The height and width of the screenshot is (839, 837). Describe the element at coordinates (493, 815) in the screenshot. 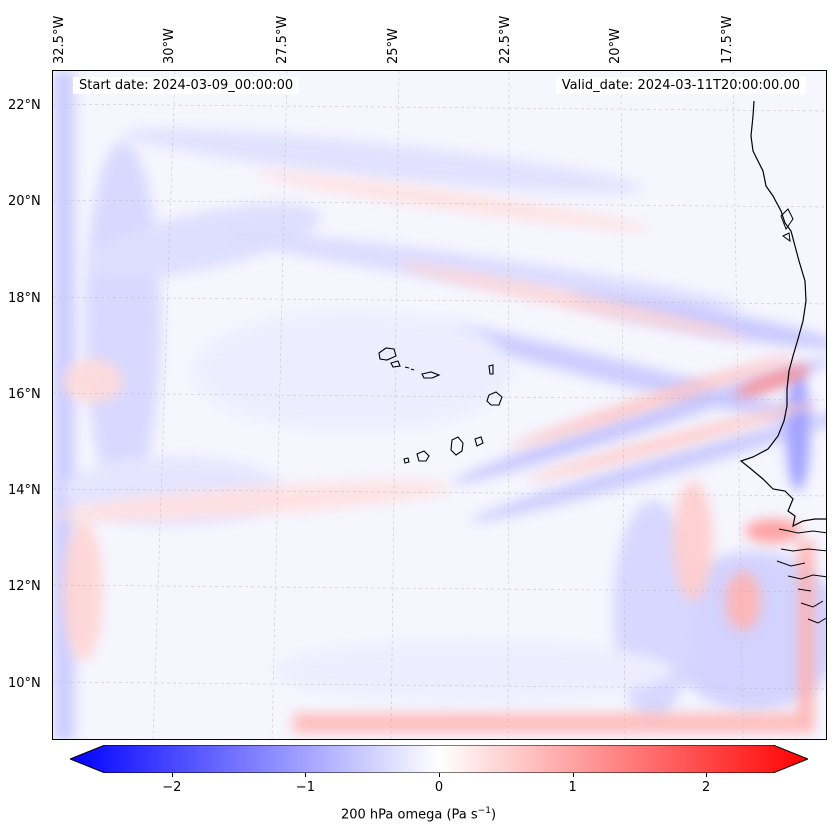

I see `colorbar-label-end: )` at that location.